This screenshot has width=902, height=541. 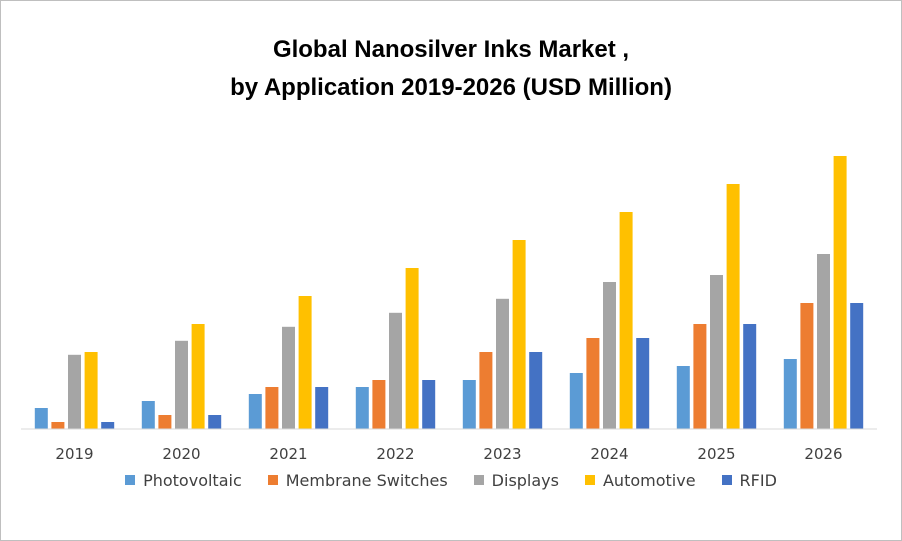 I want to click on legend-item-photovoltaic: Photovoltaic, so click(x=183, y=480).